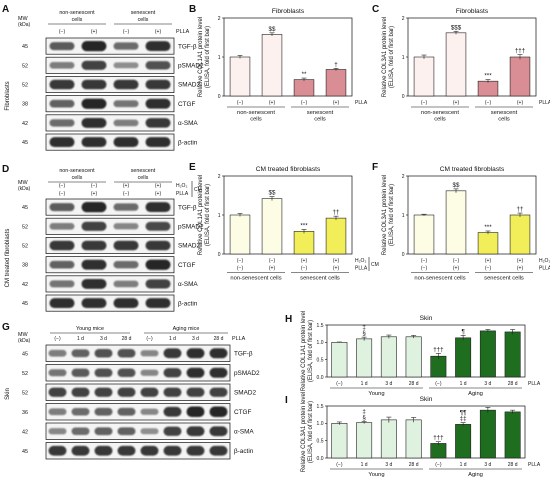 The height and width of the screenshot is (485, 550). I want to click on significance-marker: †††, so click(438, 349).